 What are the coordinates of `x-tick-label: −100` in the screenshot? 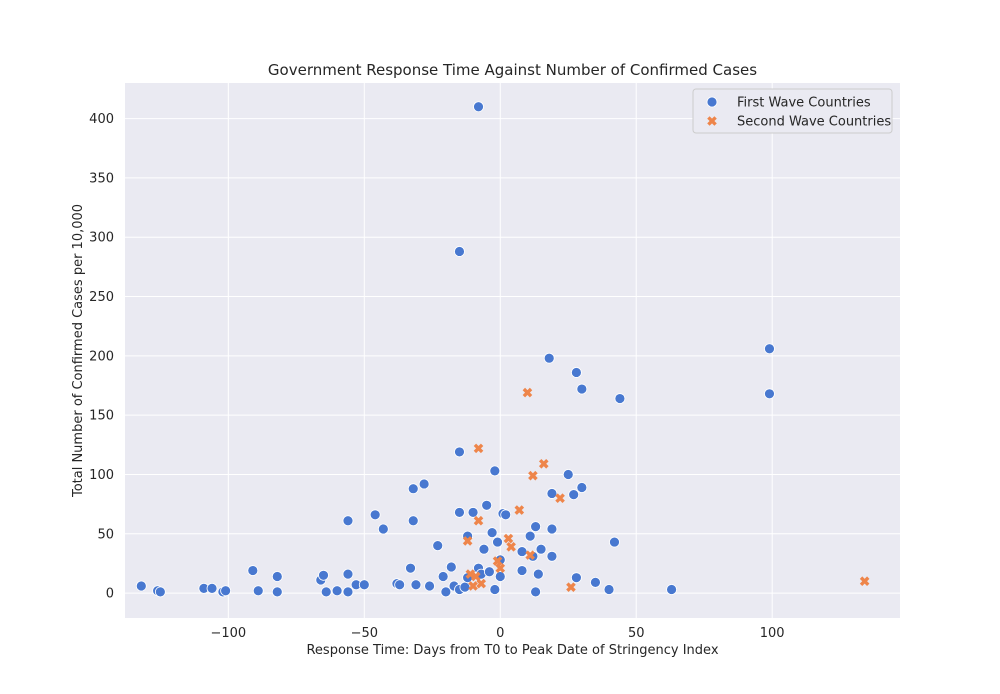 It's located at (228, 633).